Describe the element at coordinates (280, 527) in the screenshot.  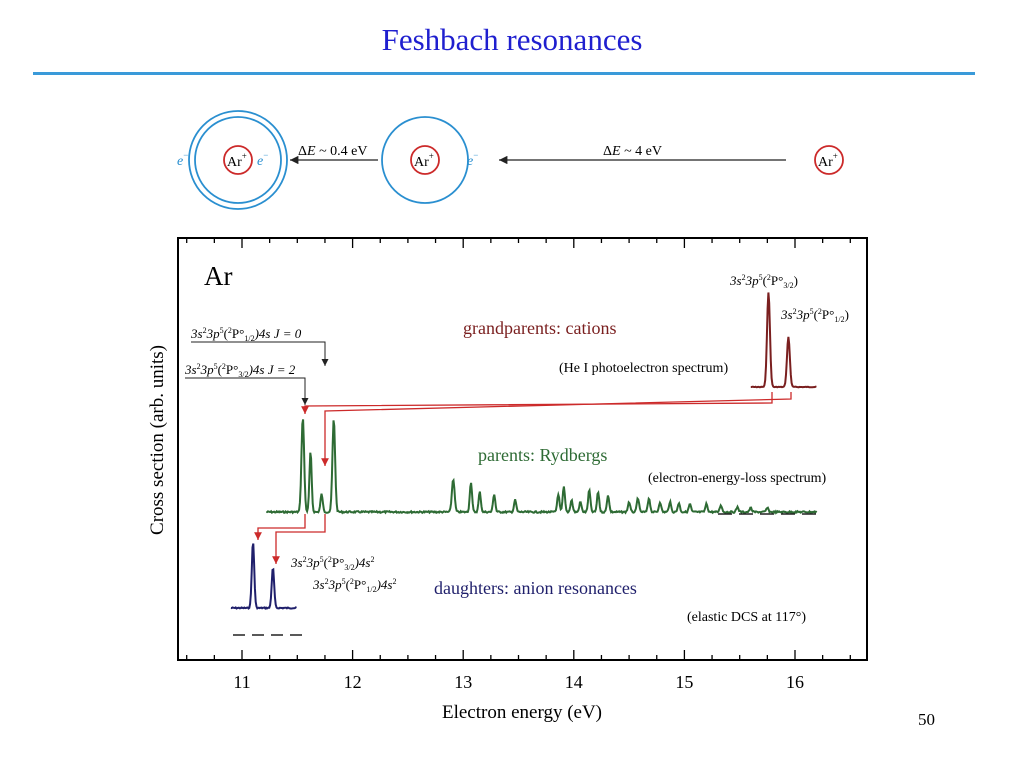
I see `connector-rydberg1-to-anion` at that location.